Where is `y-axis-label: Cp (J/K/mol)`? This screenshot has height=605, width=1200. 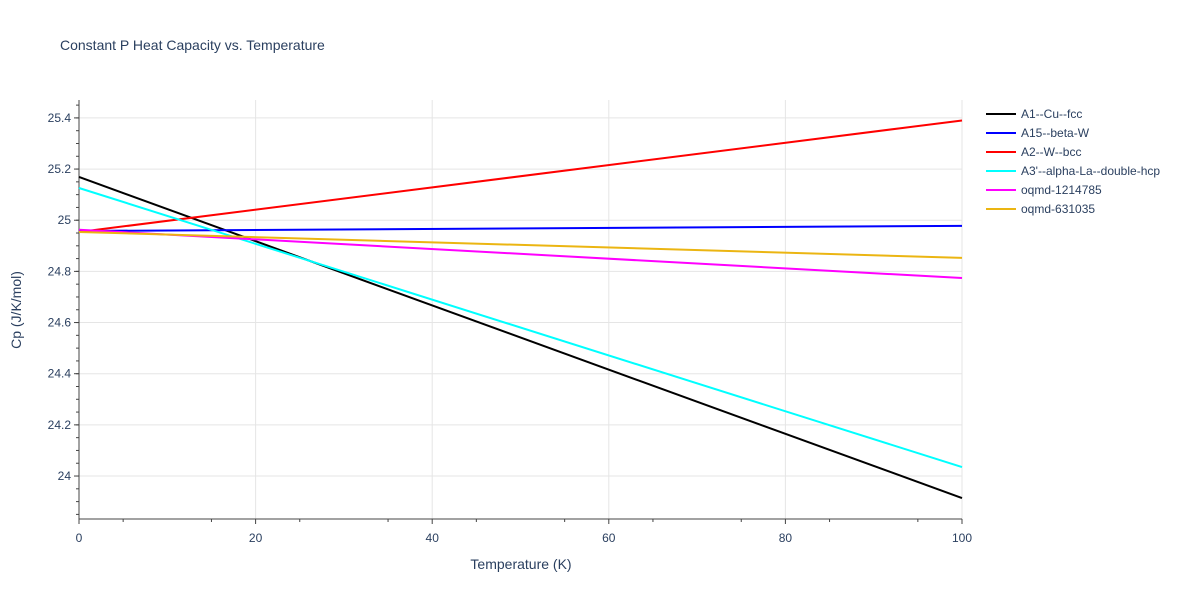 y-axis-label: Cp (J/K/mol) is located at coordinates (16, 310).